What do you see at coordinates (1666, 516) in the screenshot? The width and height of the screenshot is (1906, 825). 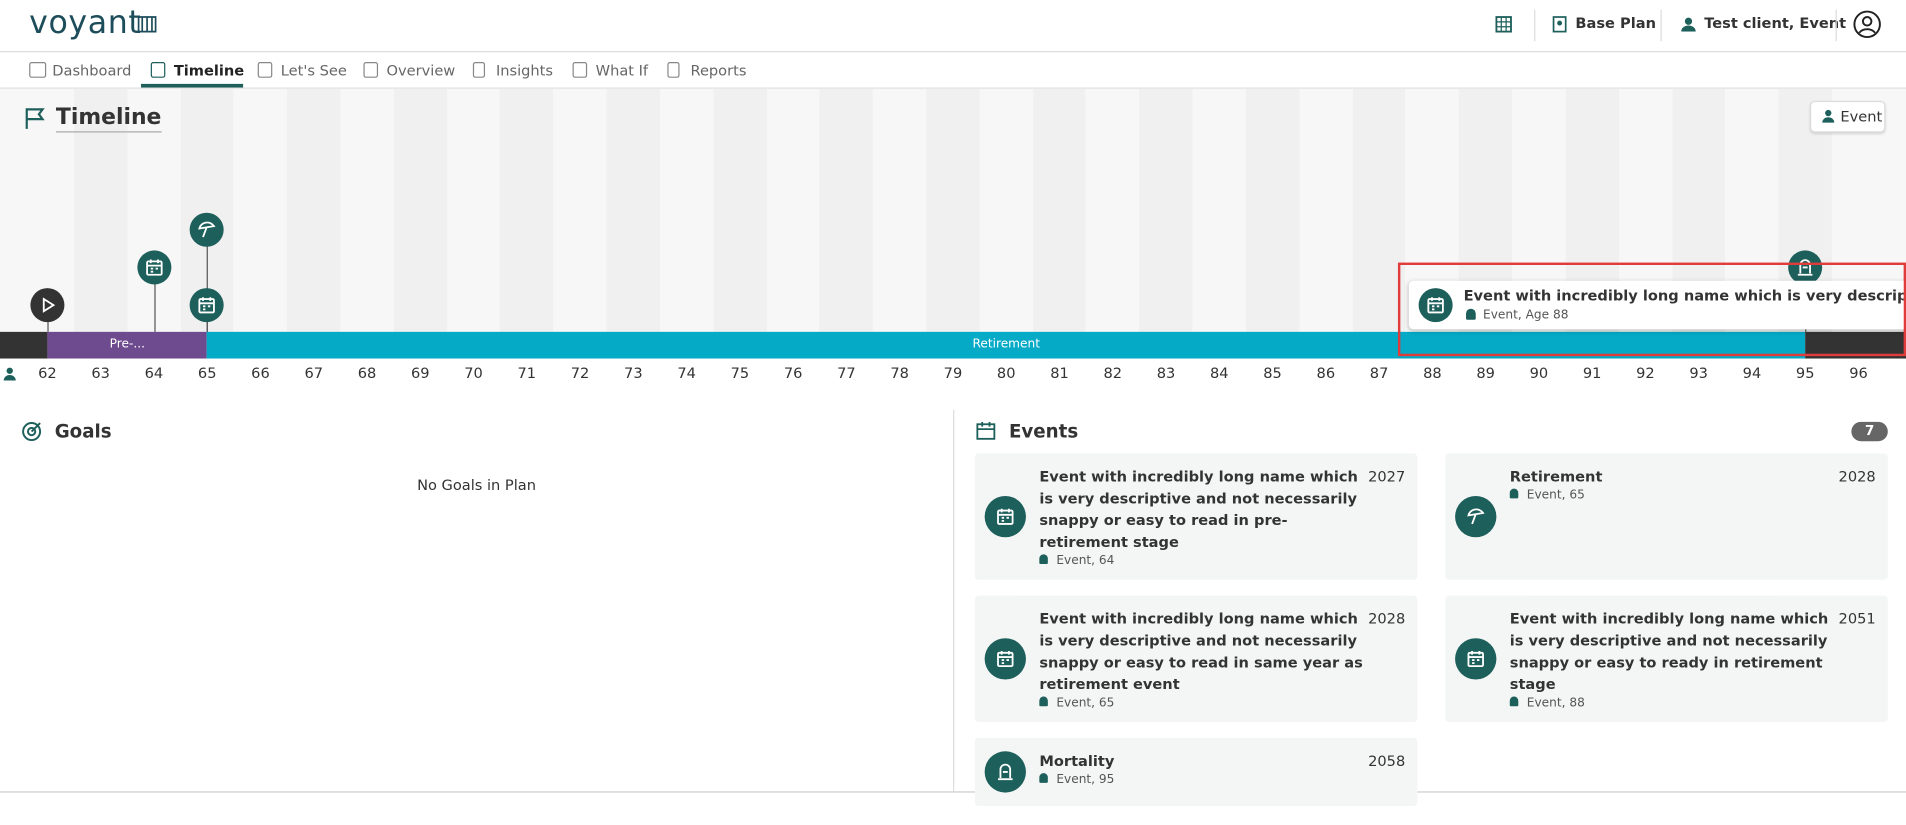 I see `event-card: 2028 Retirement Event, 65` at bounding box center [1666, 516].